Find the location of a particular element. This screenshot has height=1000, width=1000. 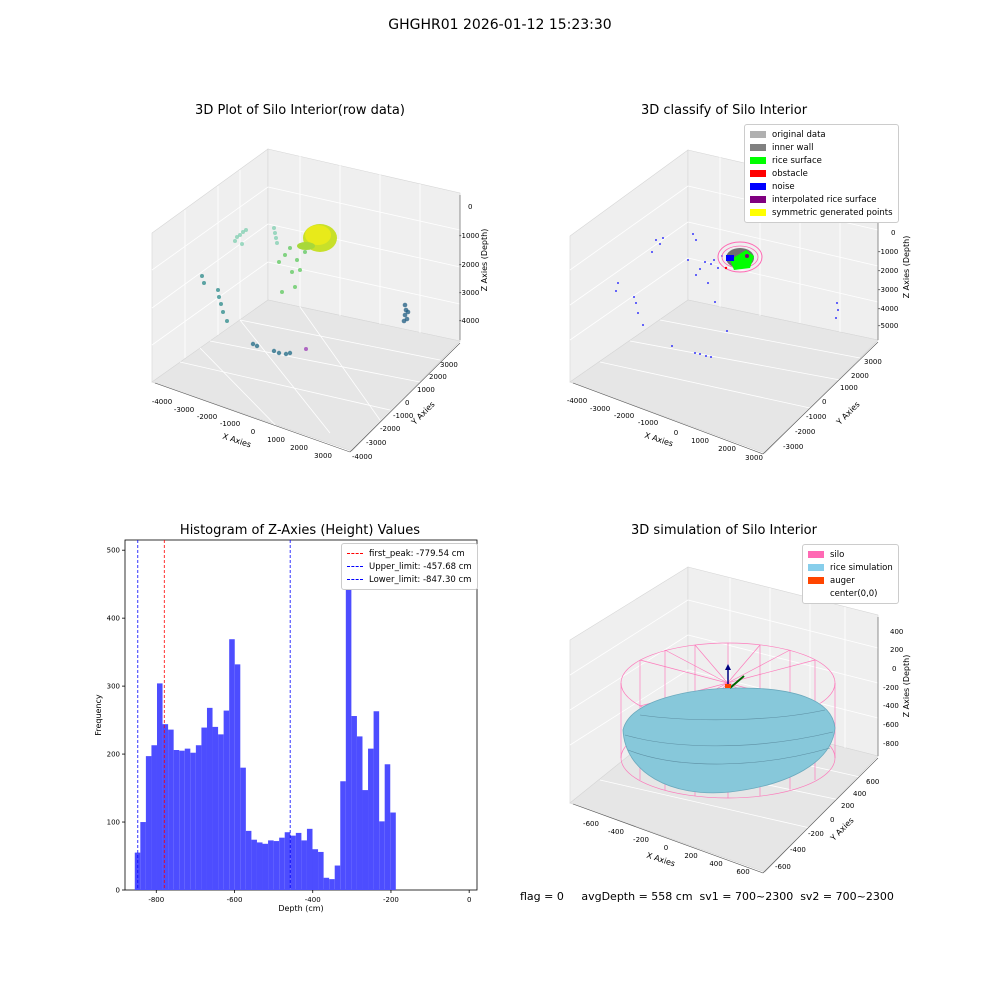

simulation-ytick: -200 is located at coordinates (816, 834).